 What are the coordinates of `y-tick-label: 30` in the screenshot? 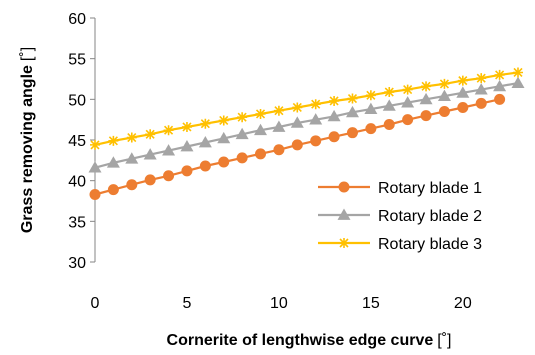 It's located at (77, 263).